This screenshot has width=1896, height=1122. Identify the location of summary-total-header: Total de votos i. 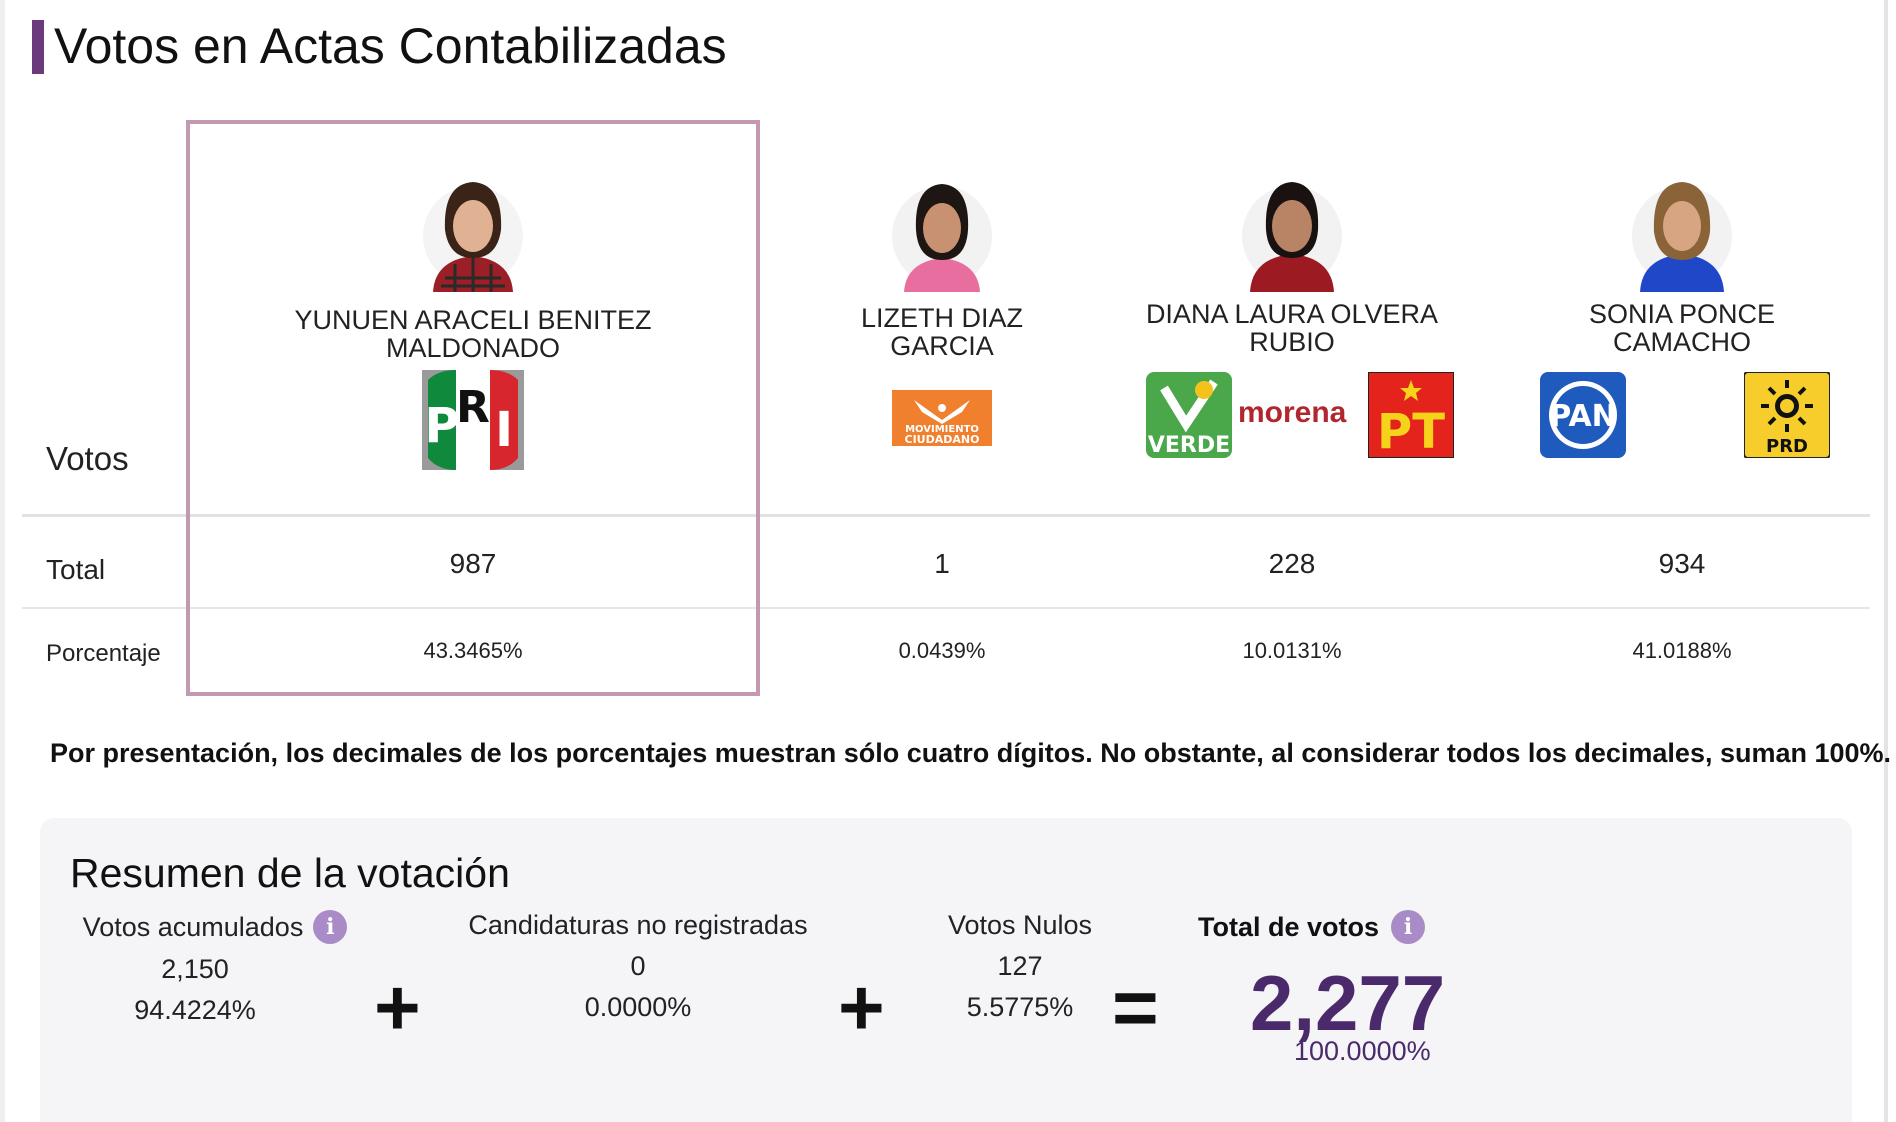
(1312, 927).